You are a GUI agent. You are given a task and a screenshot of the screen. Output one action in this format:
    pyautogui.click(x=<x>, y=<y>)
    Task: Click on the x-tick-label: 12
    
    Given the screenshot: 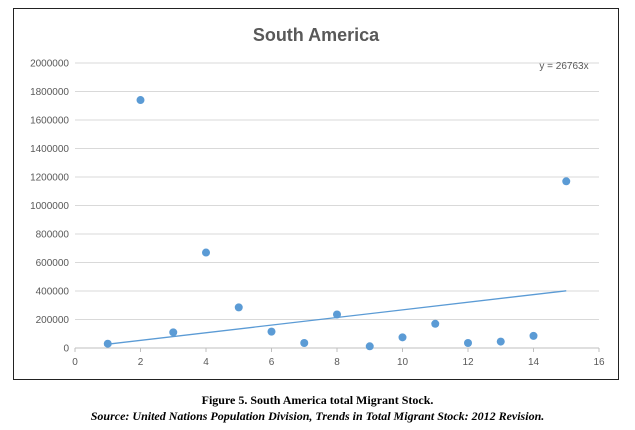 What is the action you would take?
    pyautogui.click(x=468, y=362)
    